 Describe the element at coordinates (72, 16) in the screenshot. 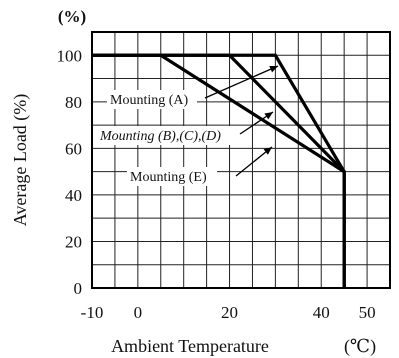

I see `y-axis-unit: (%)` at that location.